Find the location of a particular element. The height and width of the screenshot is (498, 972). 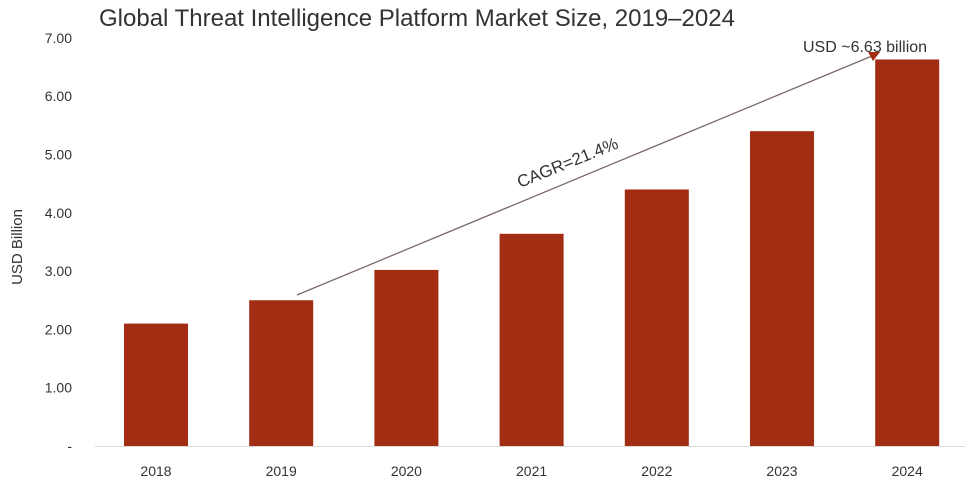

cagr-arrow-head is located at coordinates (874, 56).